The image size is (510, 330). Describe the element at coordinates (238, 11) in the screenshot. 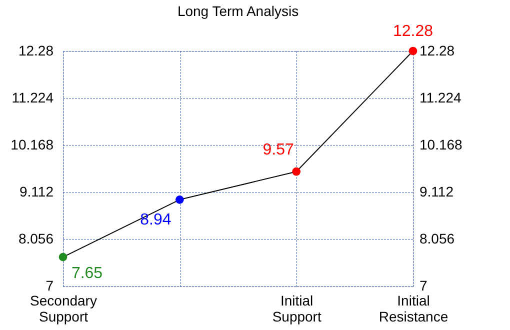

I see `chart-title: Long Term Analysis` at that location.